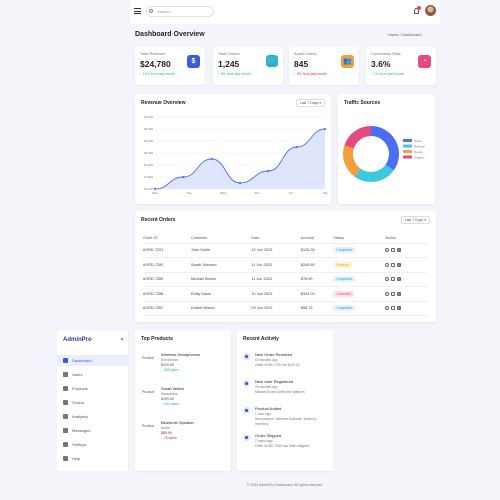 Image resolution: width=500 pixels, height=500 pixels. Describe the element at coordinates (82, 360) in the screenshot. I see `sidebar-item-label: Dashboard` at that location.